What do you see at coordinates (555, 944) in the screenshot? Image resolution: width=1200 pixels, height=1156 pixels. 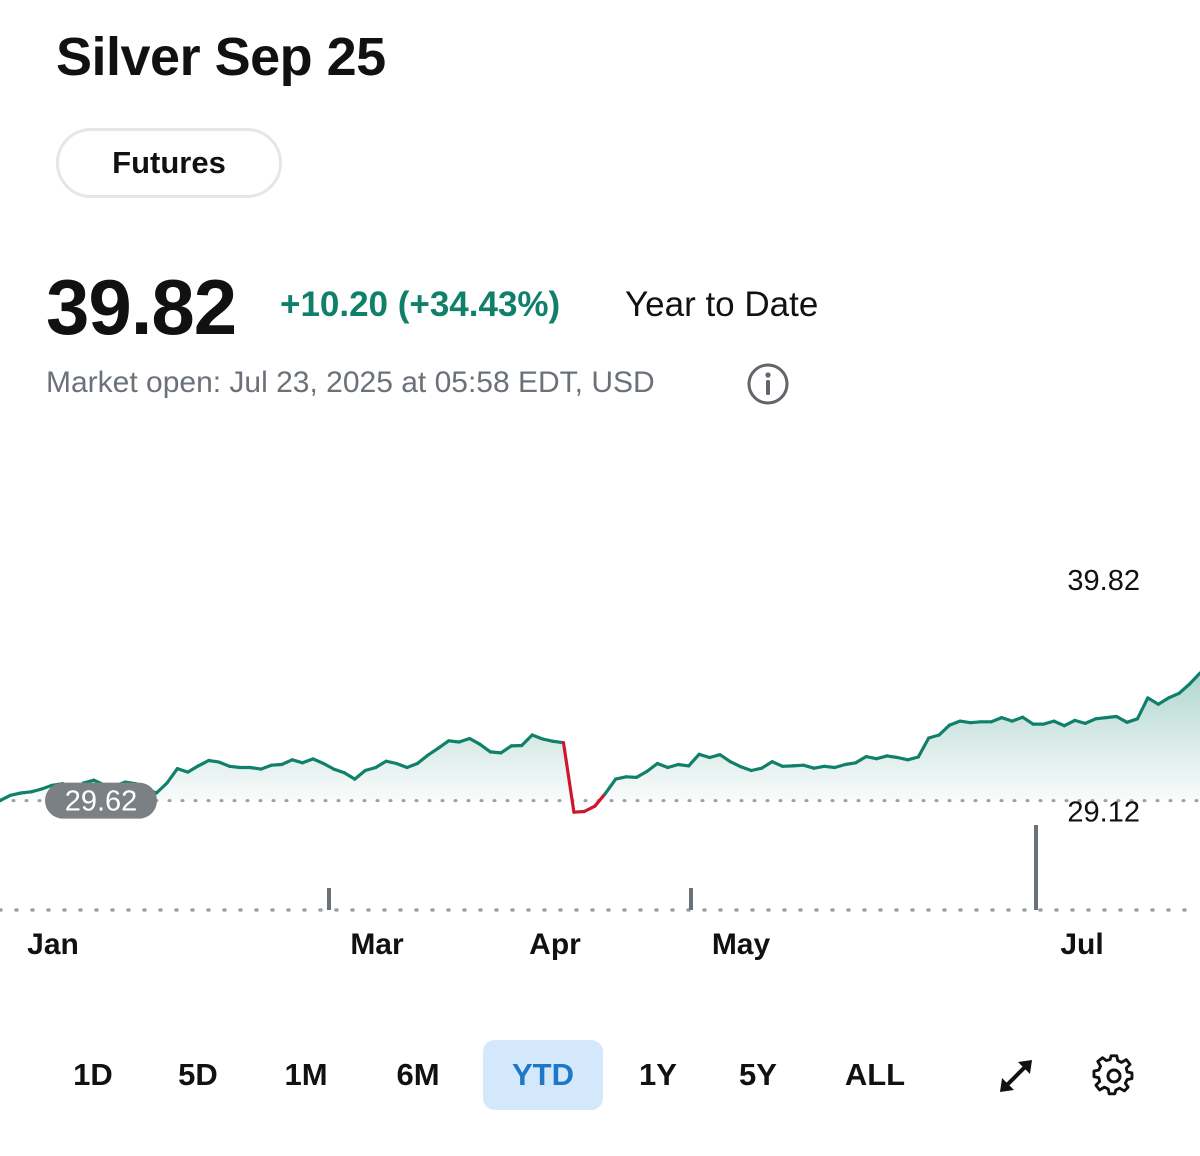 I see `x-tick-label: Apr` at bounding box center [555, 944].